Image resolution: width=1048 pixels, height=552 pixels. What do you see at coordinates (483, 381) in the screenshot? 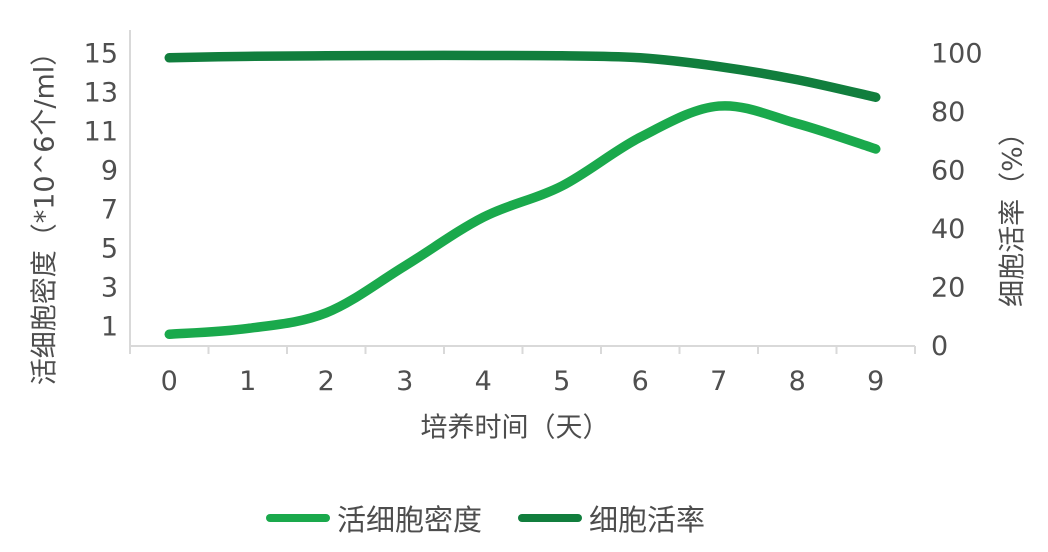
I see `x-tick-label: 4` at bounding box center [483, 381].